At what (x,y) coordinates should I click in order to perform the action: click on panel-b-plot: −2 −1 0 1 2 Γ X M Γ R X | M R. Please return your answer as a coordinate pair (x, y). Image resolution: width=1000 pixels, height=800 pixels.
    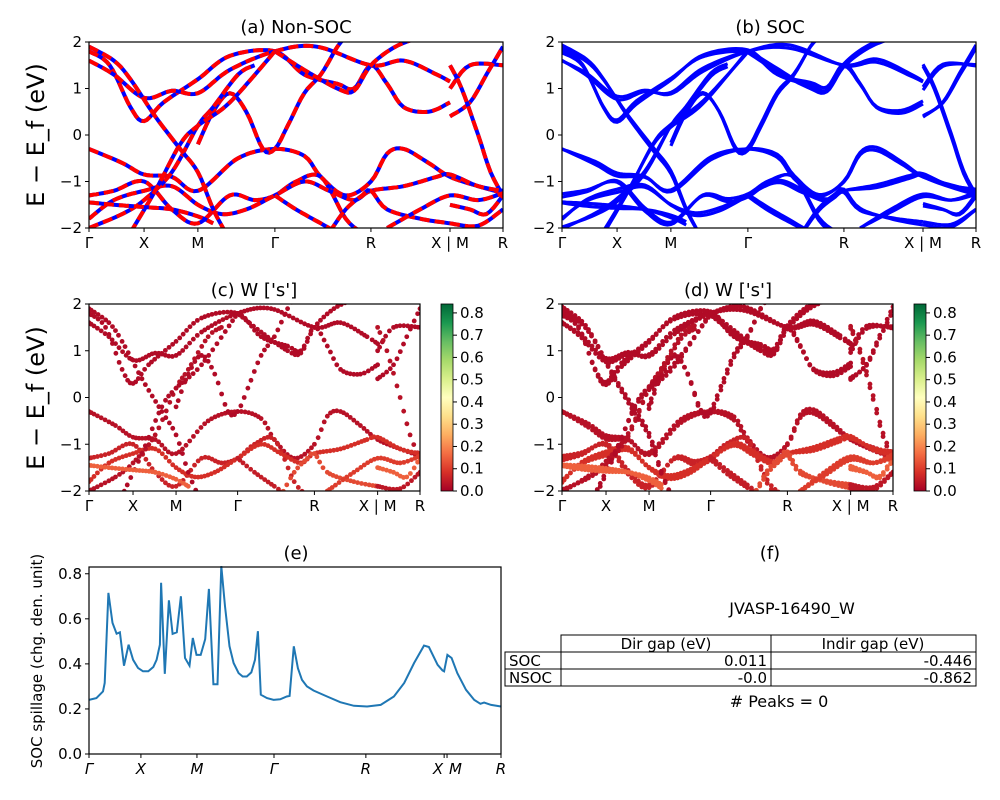
    Looking at the image, I should click on (757, 142).